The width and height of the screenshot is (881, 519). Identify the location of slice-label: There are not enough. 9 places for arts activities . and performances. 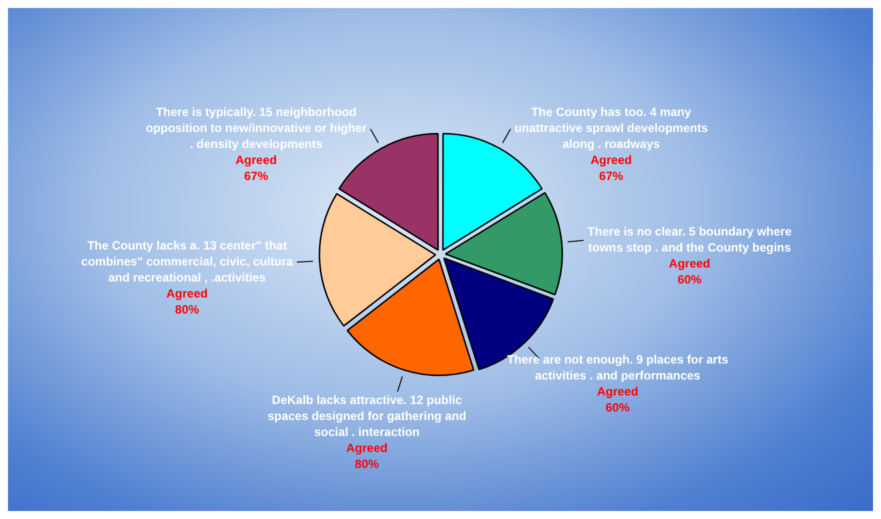
(617, 367).